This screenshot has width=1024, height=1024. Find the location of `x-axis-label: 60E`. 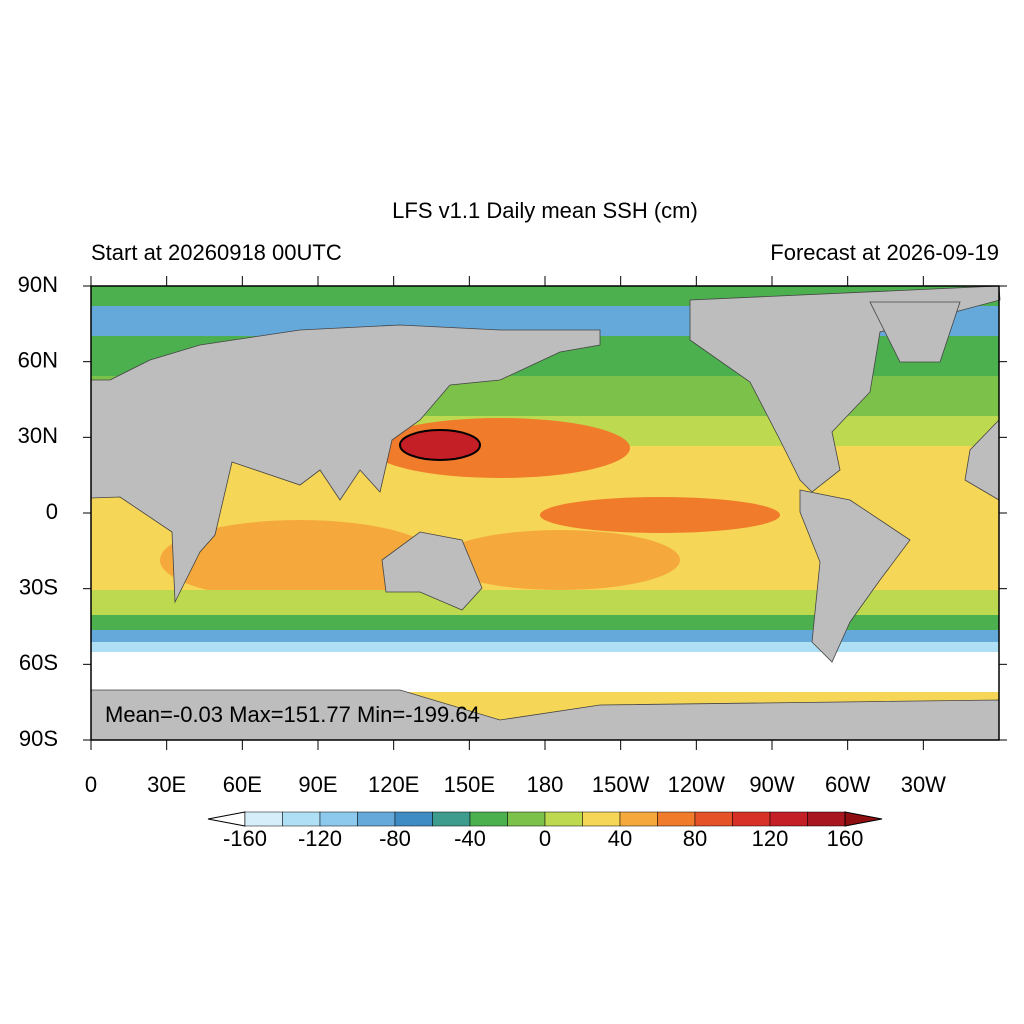

x-axis-label: 60E is located at coordinates (242, 784).